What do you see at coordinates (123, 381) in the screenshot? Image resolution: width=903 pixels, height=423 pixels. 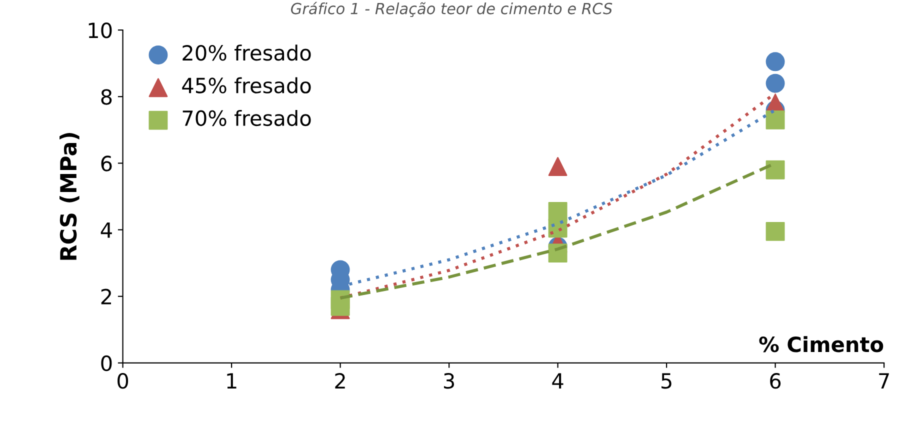 I see `x-tick-label: 0` at bounding box center [123, 381].